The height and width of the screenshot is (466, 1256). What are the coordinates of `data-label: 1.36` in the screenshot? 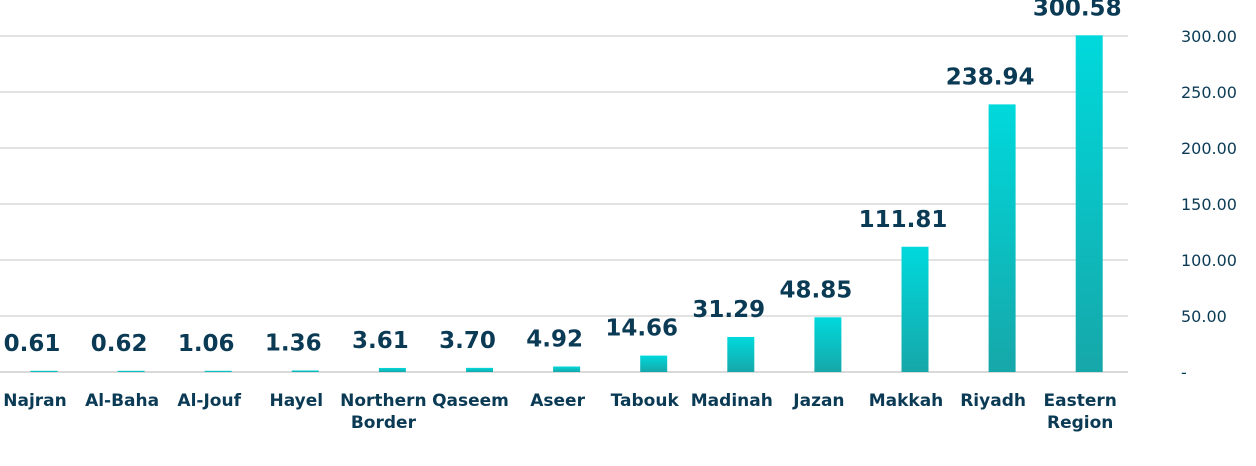 It's located at (293, 343).